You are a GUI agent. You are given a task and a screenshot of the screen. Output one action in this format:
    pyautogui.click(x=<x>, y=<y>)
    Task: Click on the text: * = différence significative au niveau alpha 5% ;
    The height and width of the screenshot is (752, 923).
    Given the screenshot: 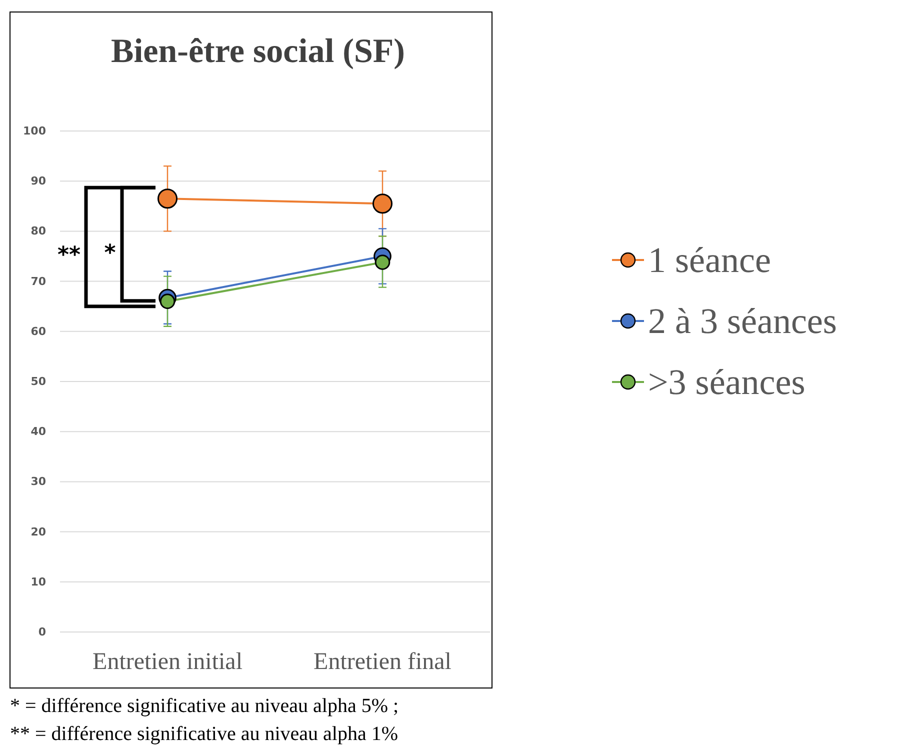 What is the action you would take?
    pyautogui.click(x=204, y=706)
    